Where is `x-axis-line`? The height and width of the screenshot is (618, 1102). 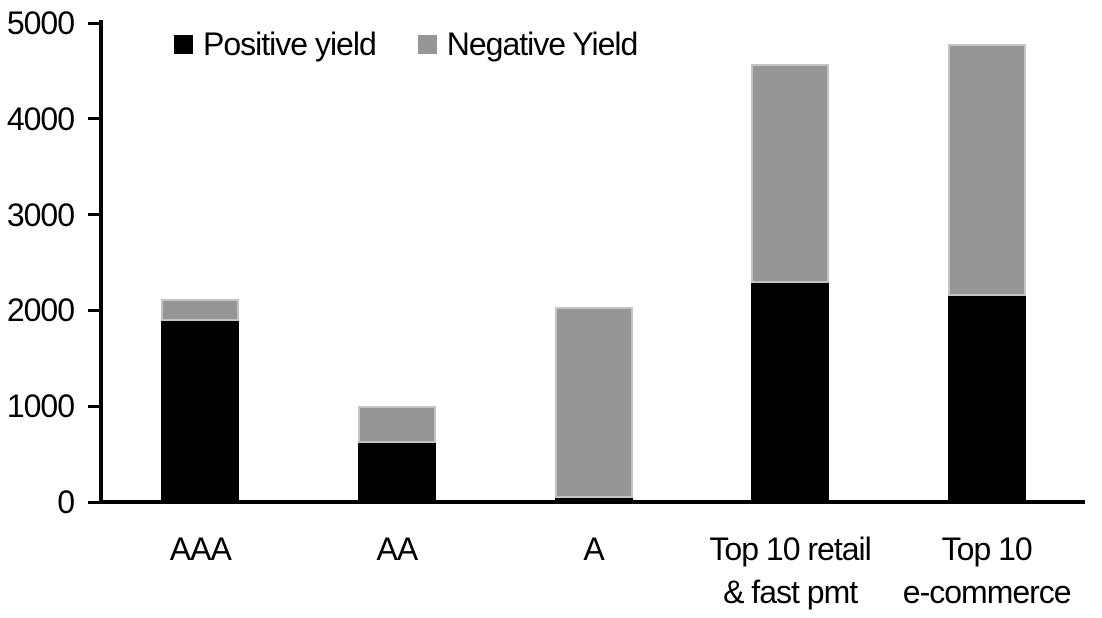
x-axis-line is located at coordinates (592, 502).